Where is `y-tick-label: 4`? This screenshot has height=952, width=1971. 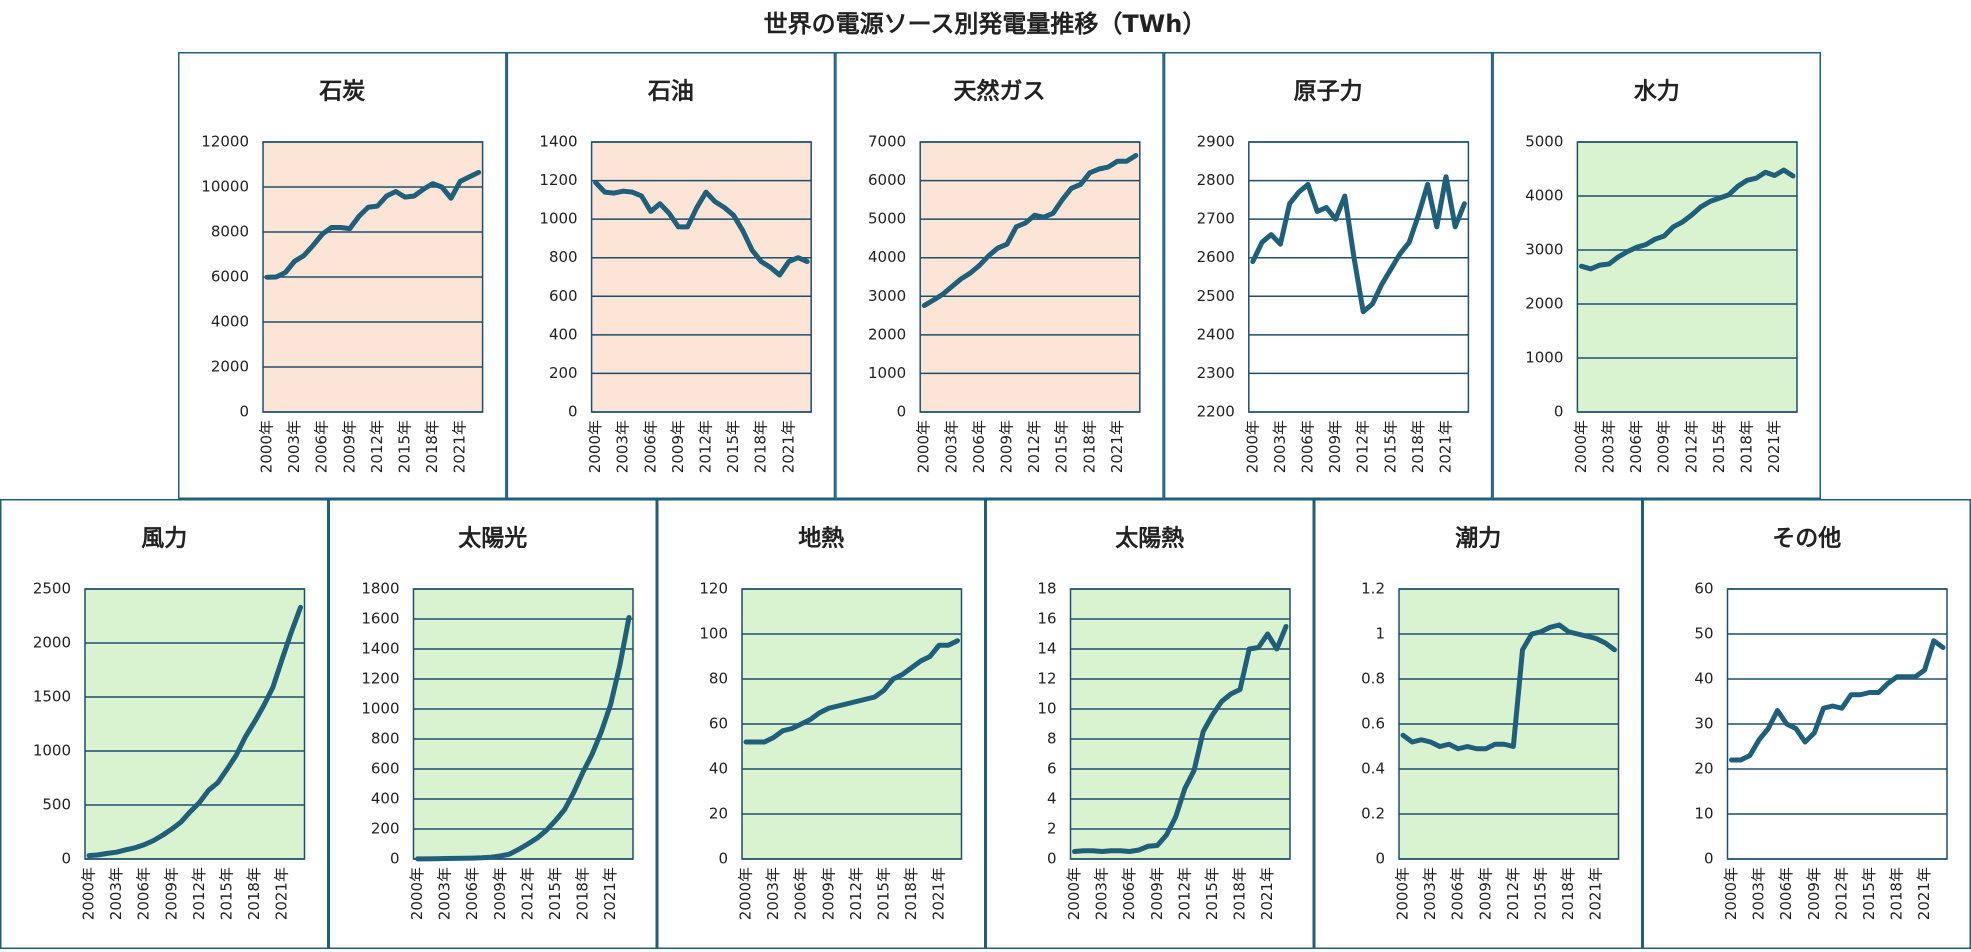
y-tick-label: 4 is located at coordinates (1052, 799).